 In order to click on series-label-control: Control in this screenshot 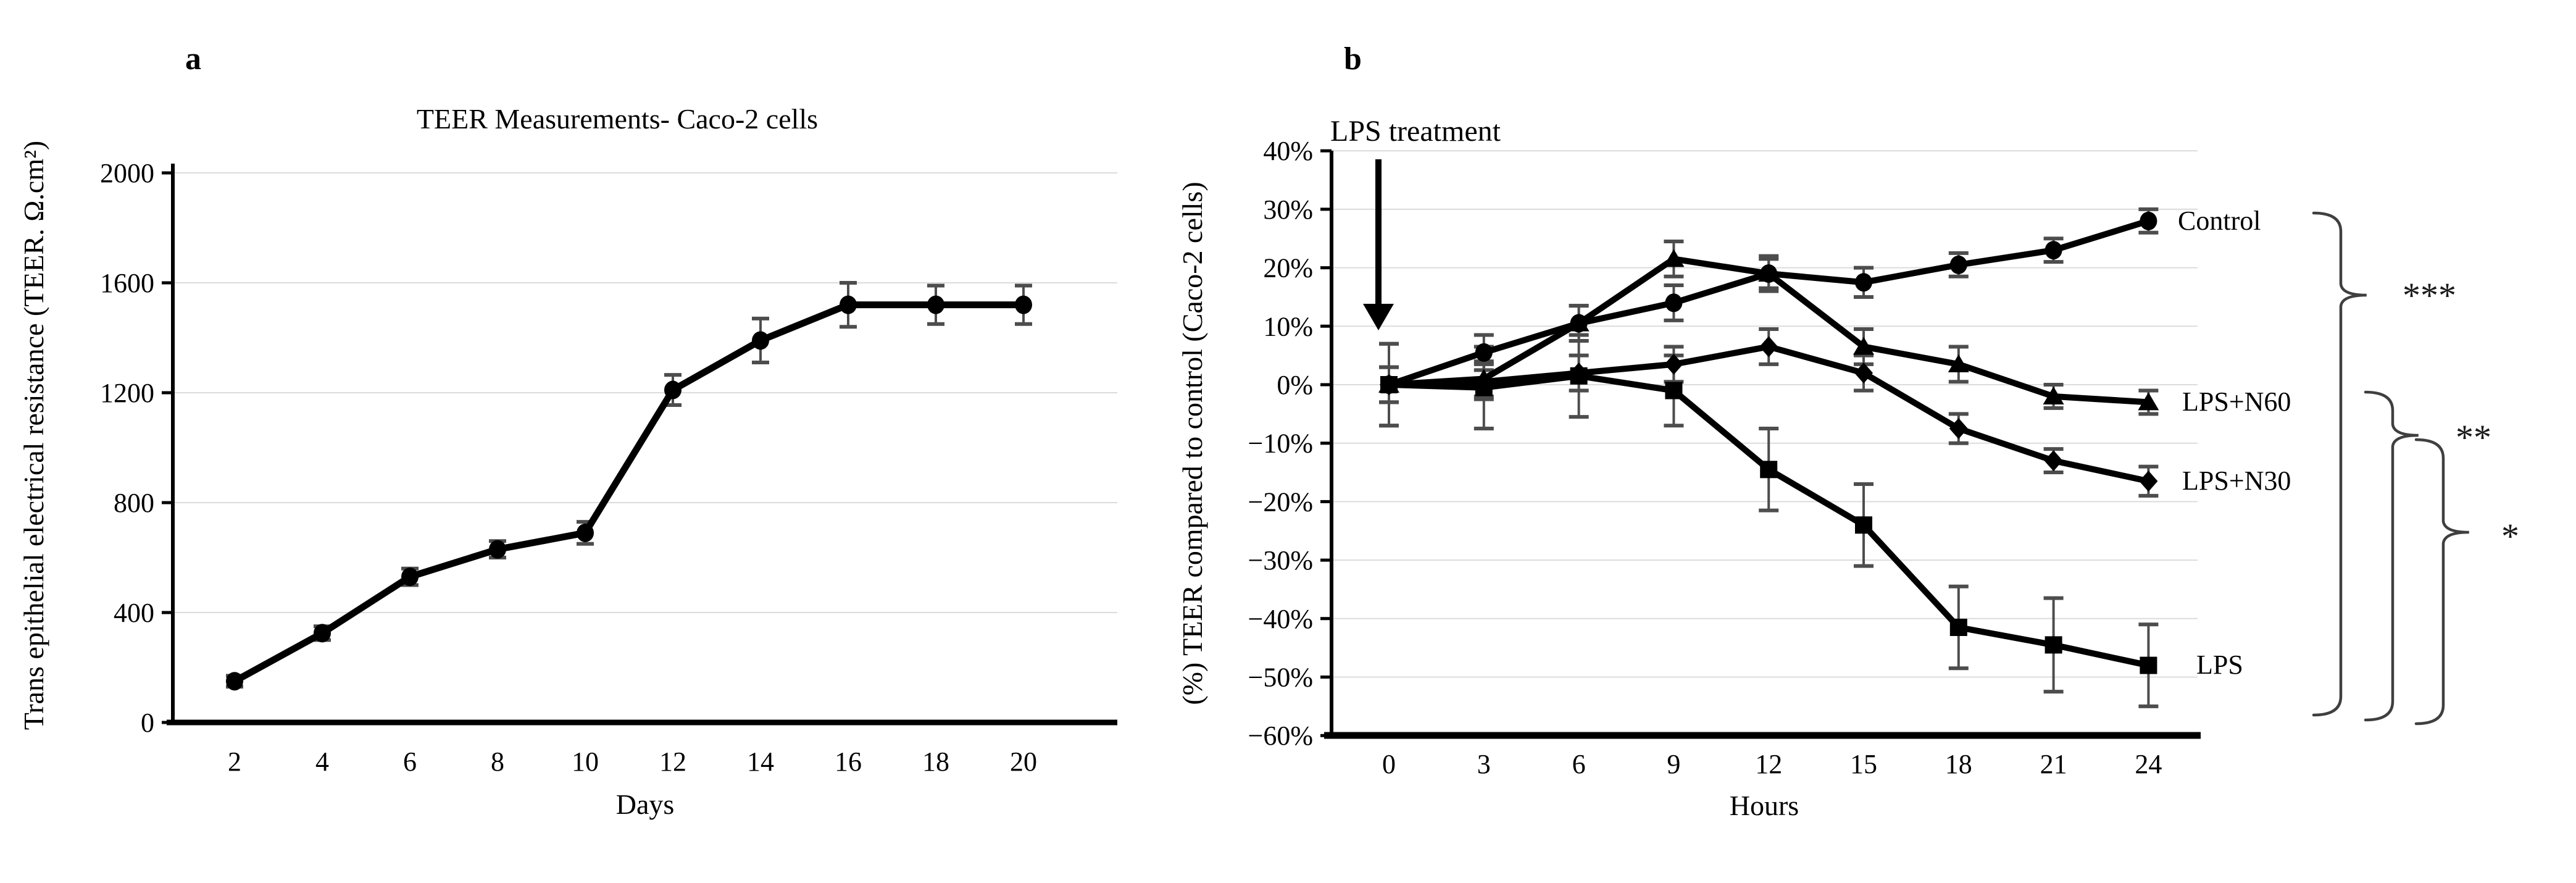, I will do `click(2219, 221)`.